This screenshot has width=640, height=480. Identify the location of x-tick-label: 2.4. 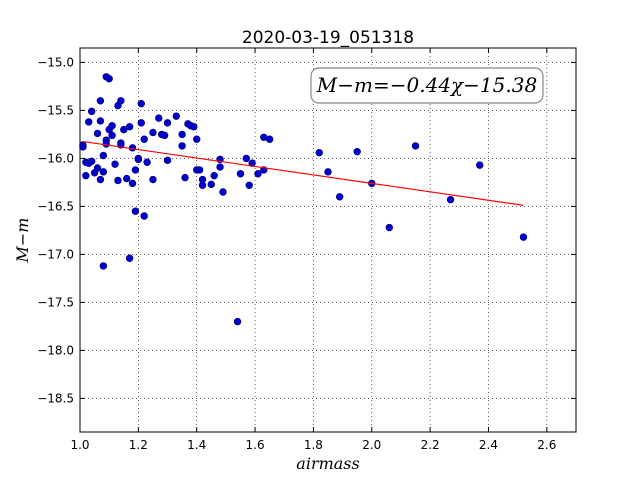
(488, 445).